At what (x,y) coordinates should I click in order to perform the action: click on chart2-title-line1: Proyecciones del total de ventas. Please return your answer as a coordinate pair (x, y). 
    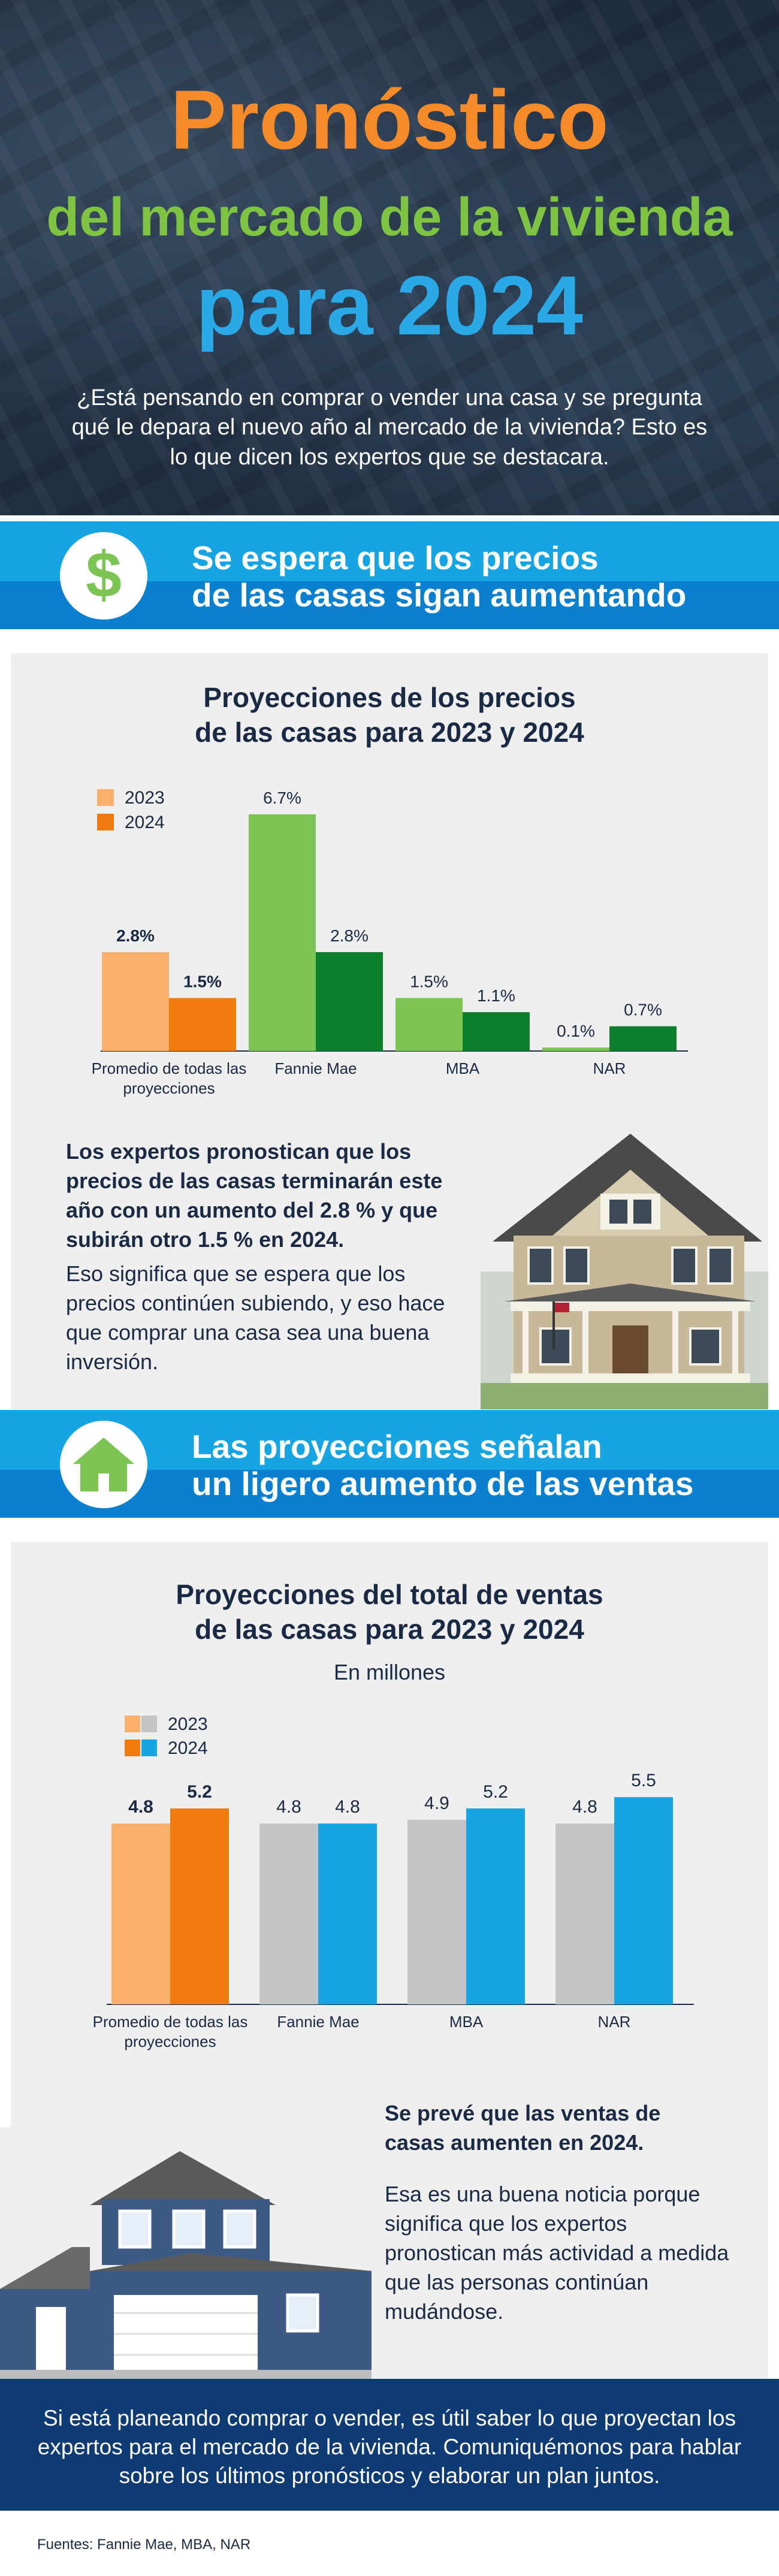
    Looking at the image, I should click on (389, 1595).